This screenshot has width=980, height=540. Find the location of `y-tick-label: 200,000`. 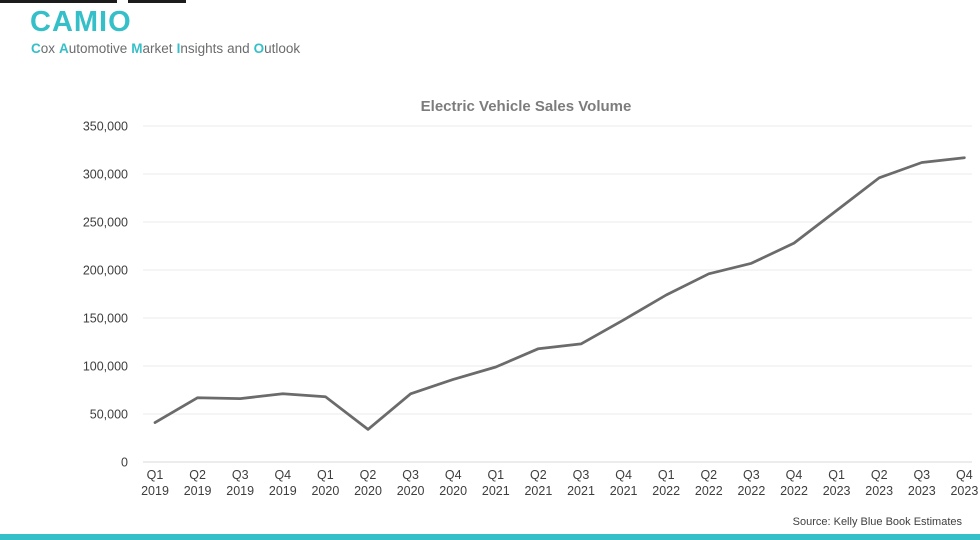

y-tick-label: 200,000 is located at coordinates (105, 271).